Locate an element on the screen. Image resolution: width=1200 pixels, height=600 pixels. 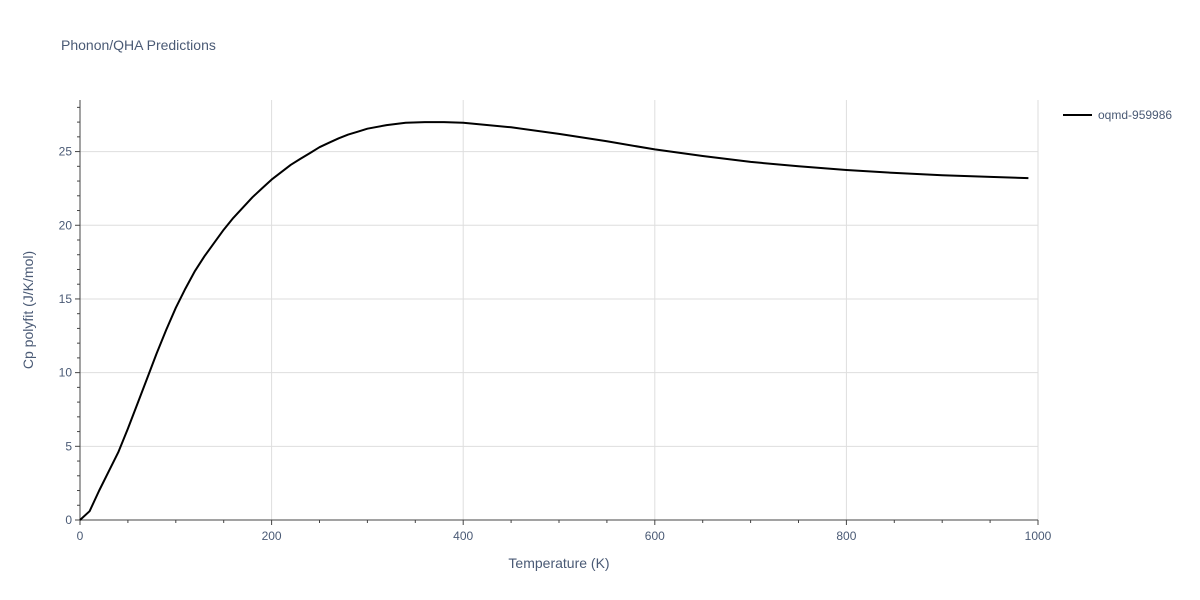
y-tick-label: 10 is located at coordinates (66, 373).